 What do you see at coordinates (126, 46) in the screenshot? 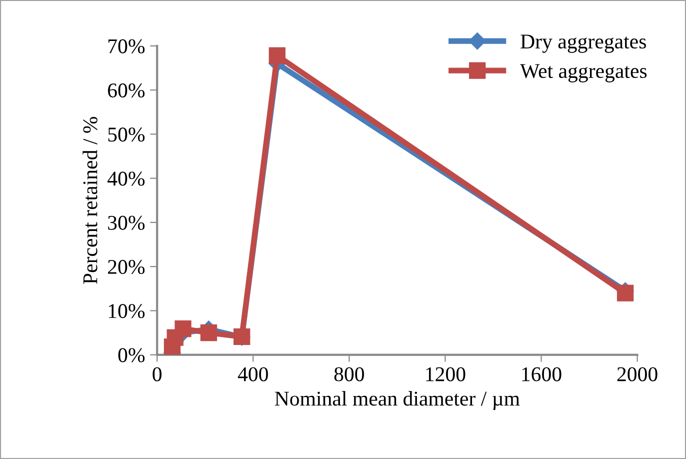
I see `y-tick-label: 70%` at bounding box center [126, 46].